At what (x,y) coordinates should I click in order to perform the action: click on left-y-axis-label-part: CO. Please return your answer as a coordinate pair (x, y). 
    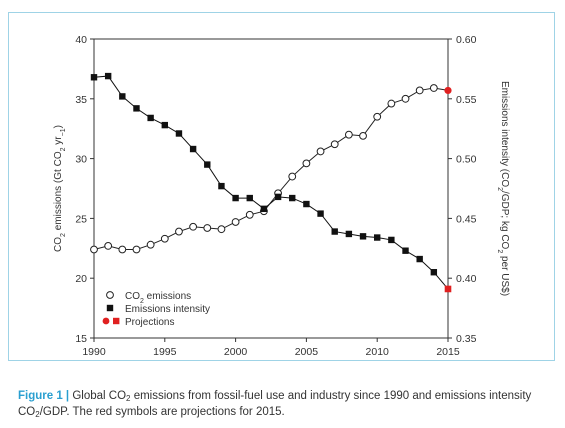
    Looking at the image, I should click on (58, 244).